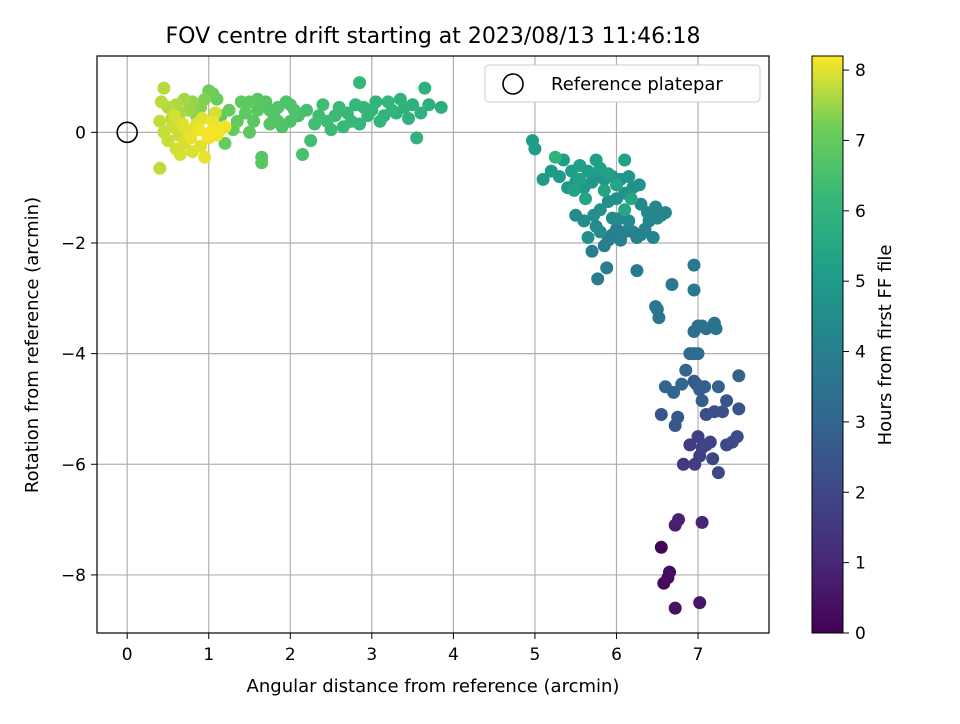 The image size is (960, 724). I want to click on legend: Reference platepar, so click(622, 83).